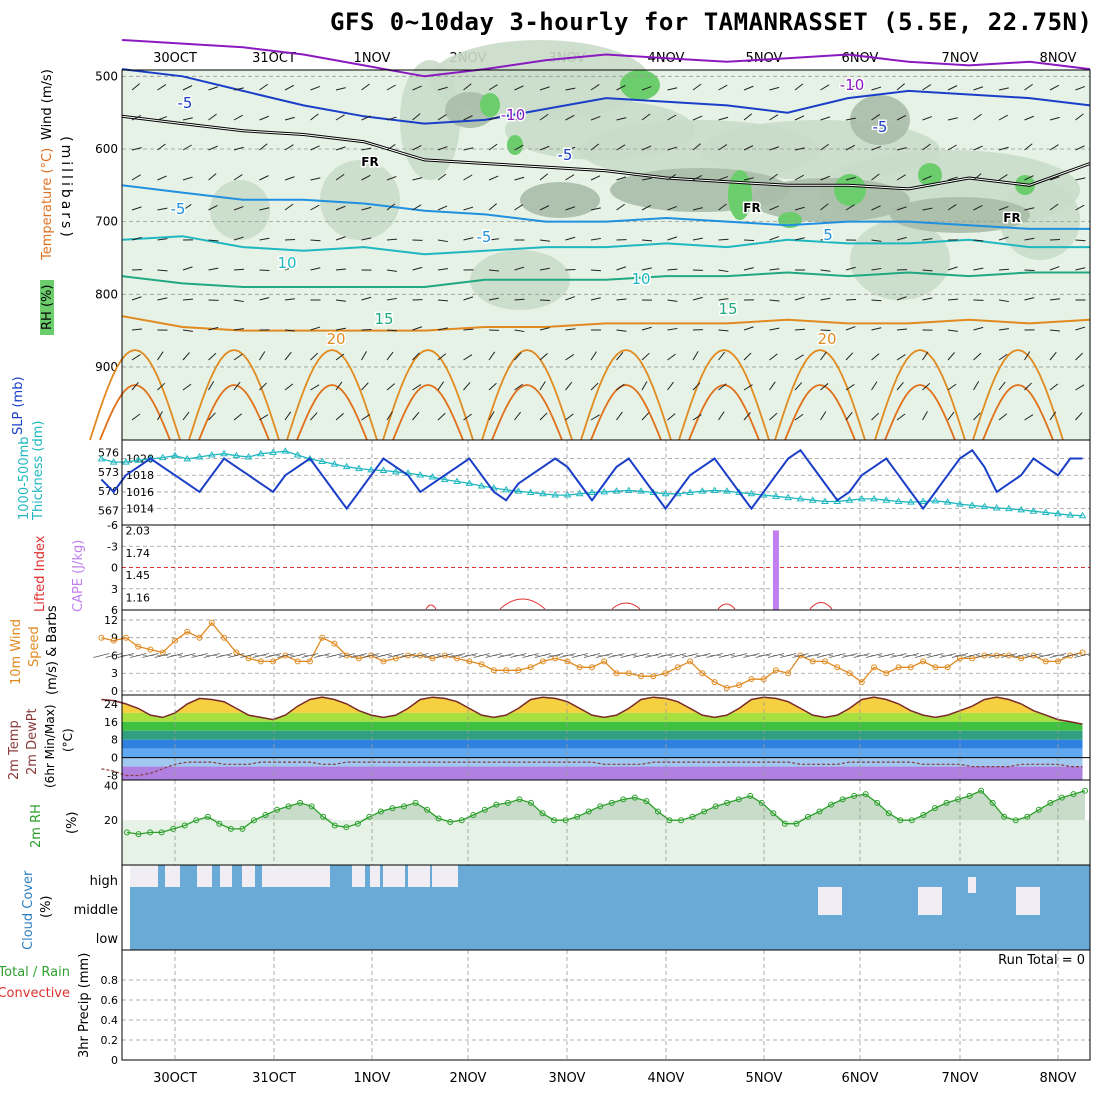 This screenshot has height=1100, width=1100. I want to click on bottom-date-label-3: 2NOV, so click(468, 1078).